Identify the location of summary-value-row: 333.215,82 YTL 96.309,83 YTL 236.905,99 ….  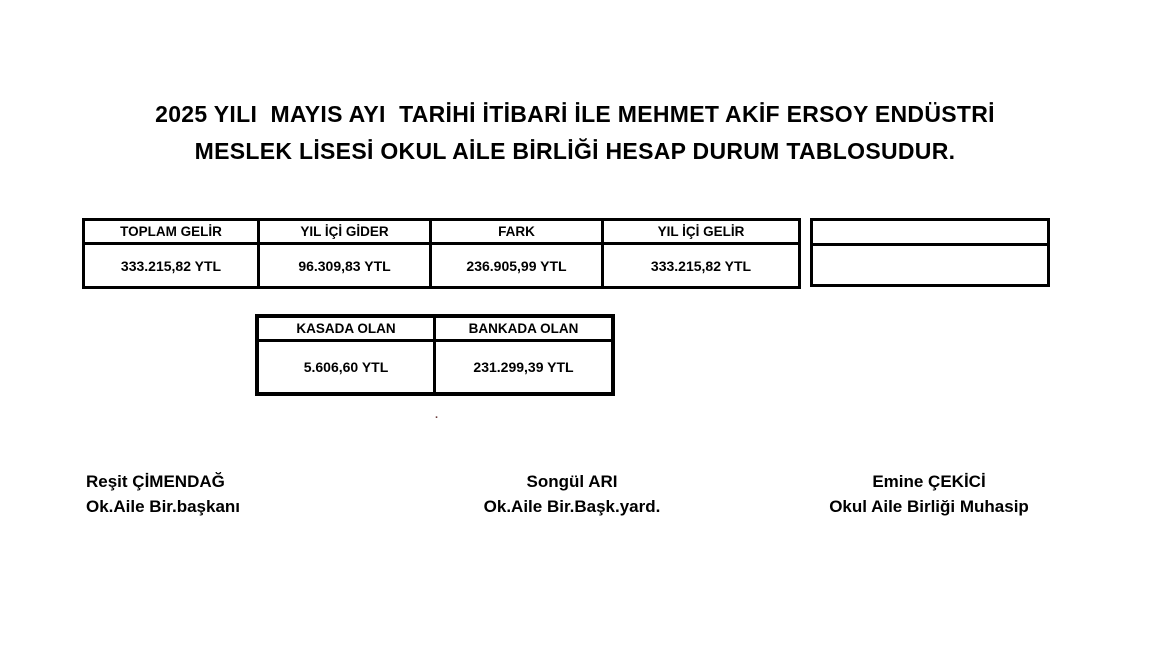
(441, 265).